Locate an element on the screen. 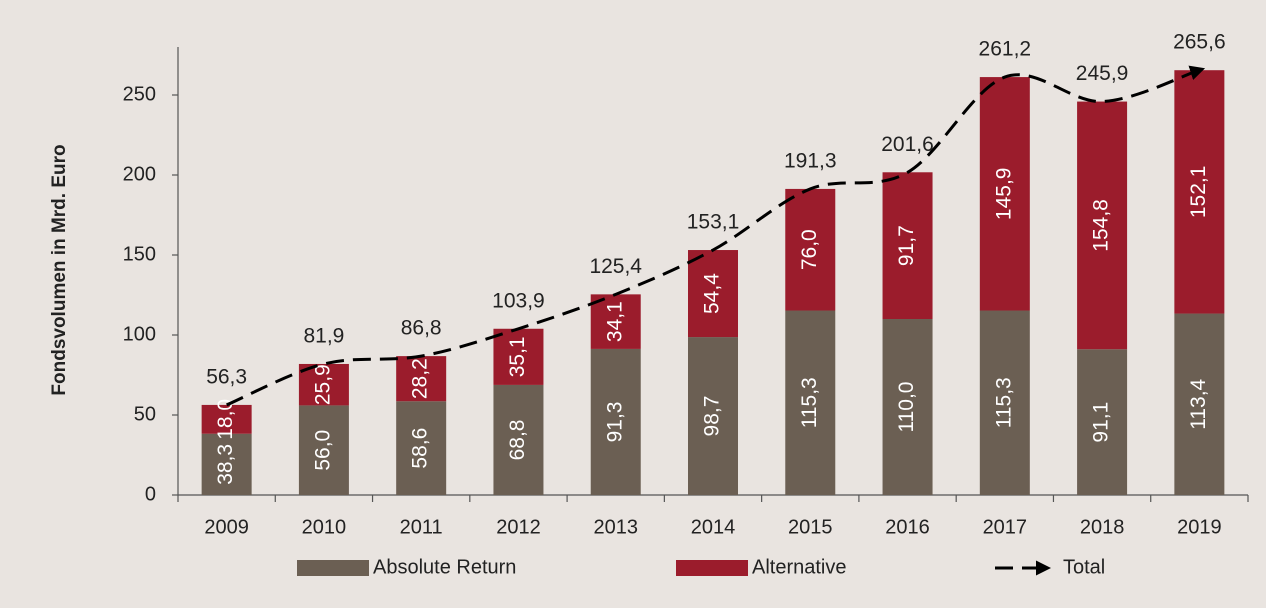 This screenshot has width=1266, height=608. y-tick-label: 250 is located at coordinates (139, 94).